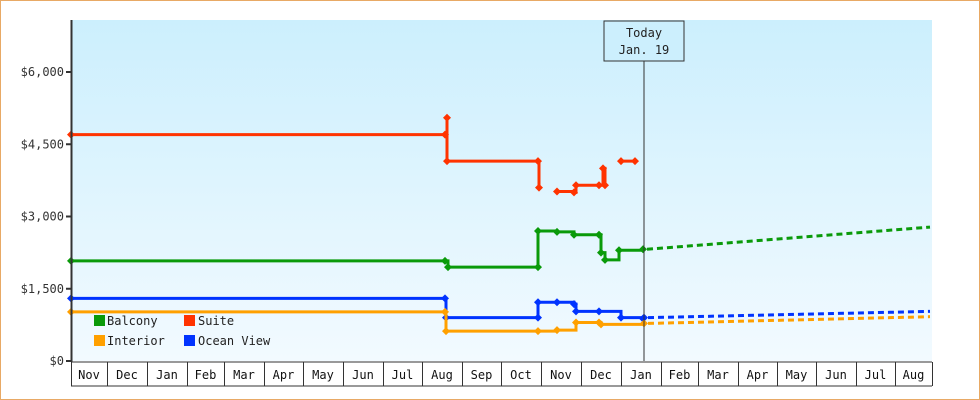  I want to click on legend-swatch-interior, so click(99, 340).